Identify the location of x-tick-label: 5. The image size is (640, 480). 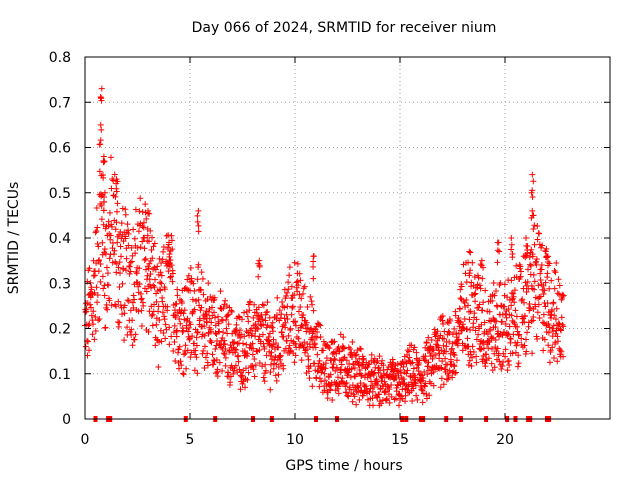
(190, 440).